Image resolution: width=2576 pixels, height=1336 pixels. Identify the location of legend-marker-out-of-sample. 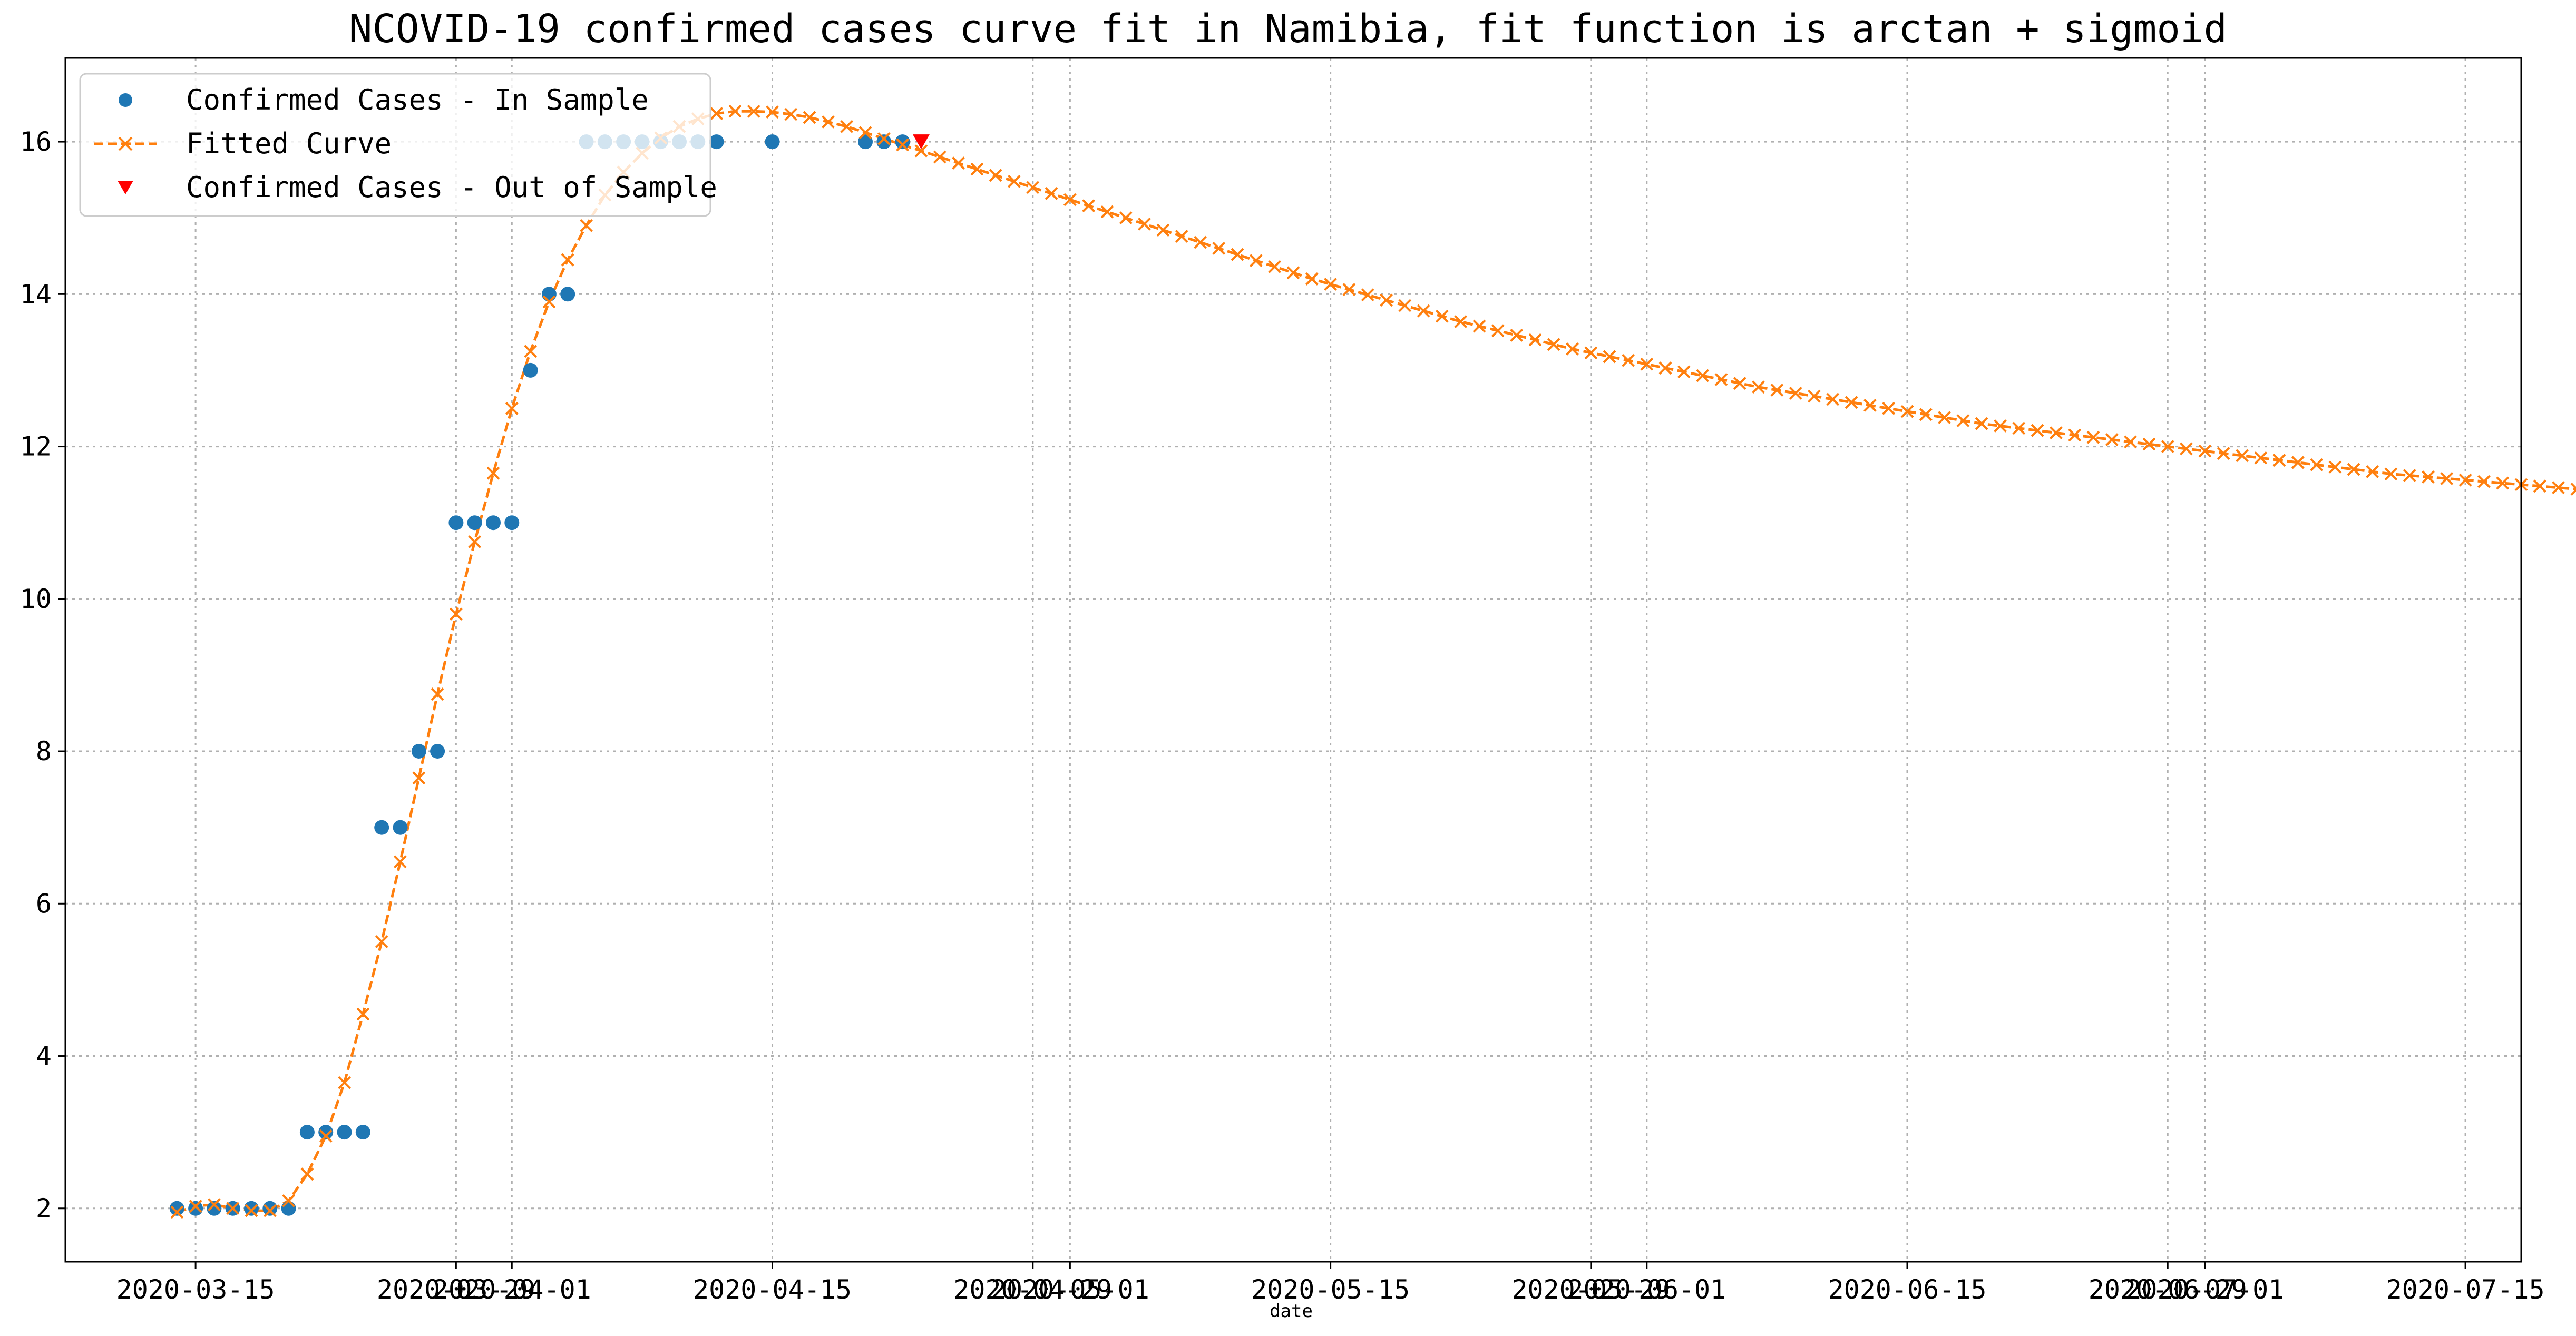
(125, 187).